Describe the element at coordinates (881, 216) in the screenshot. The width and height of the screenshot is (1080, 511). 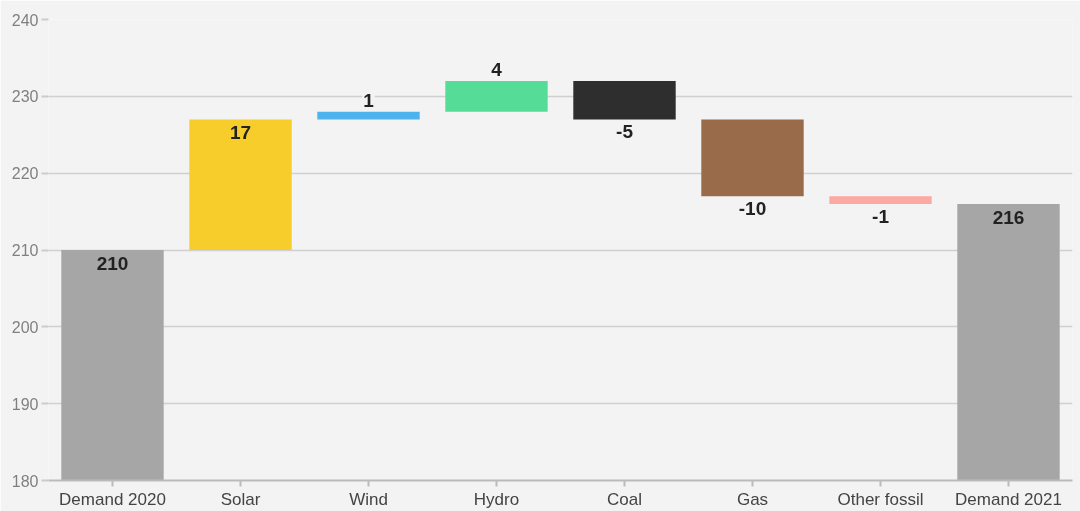
I see `data-label: -1` at that location.